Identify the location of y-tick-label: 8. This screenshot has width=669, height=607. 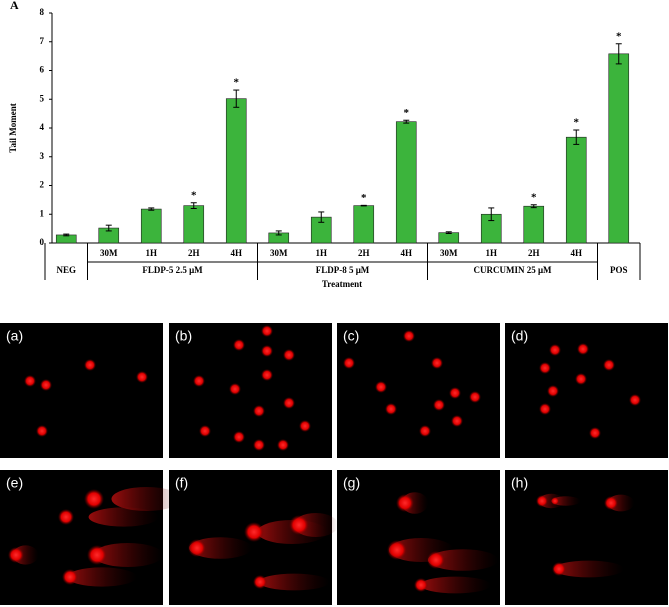
(42, 12).